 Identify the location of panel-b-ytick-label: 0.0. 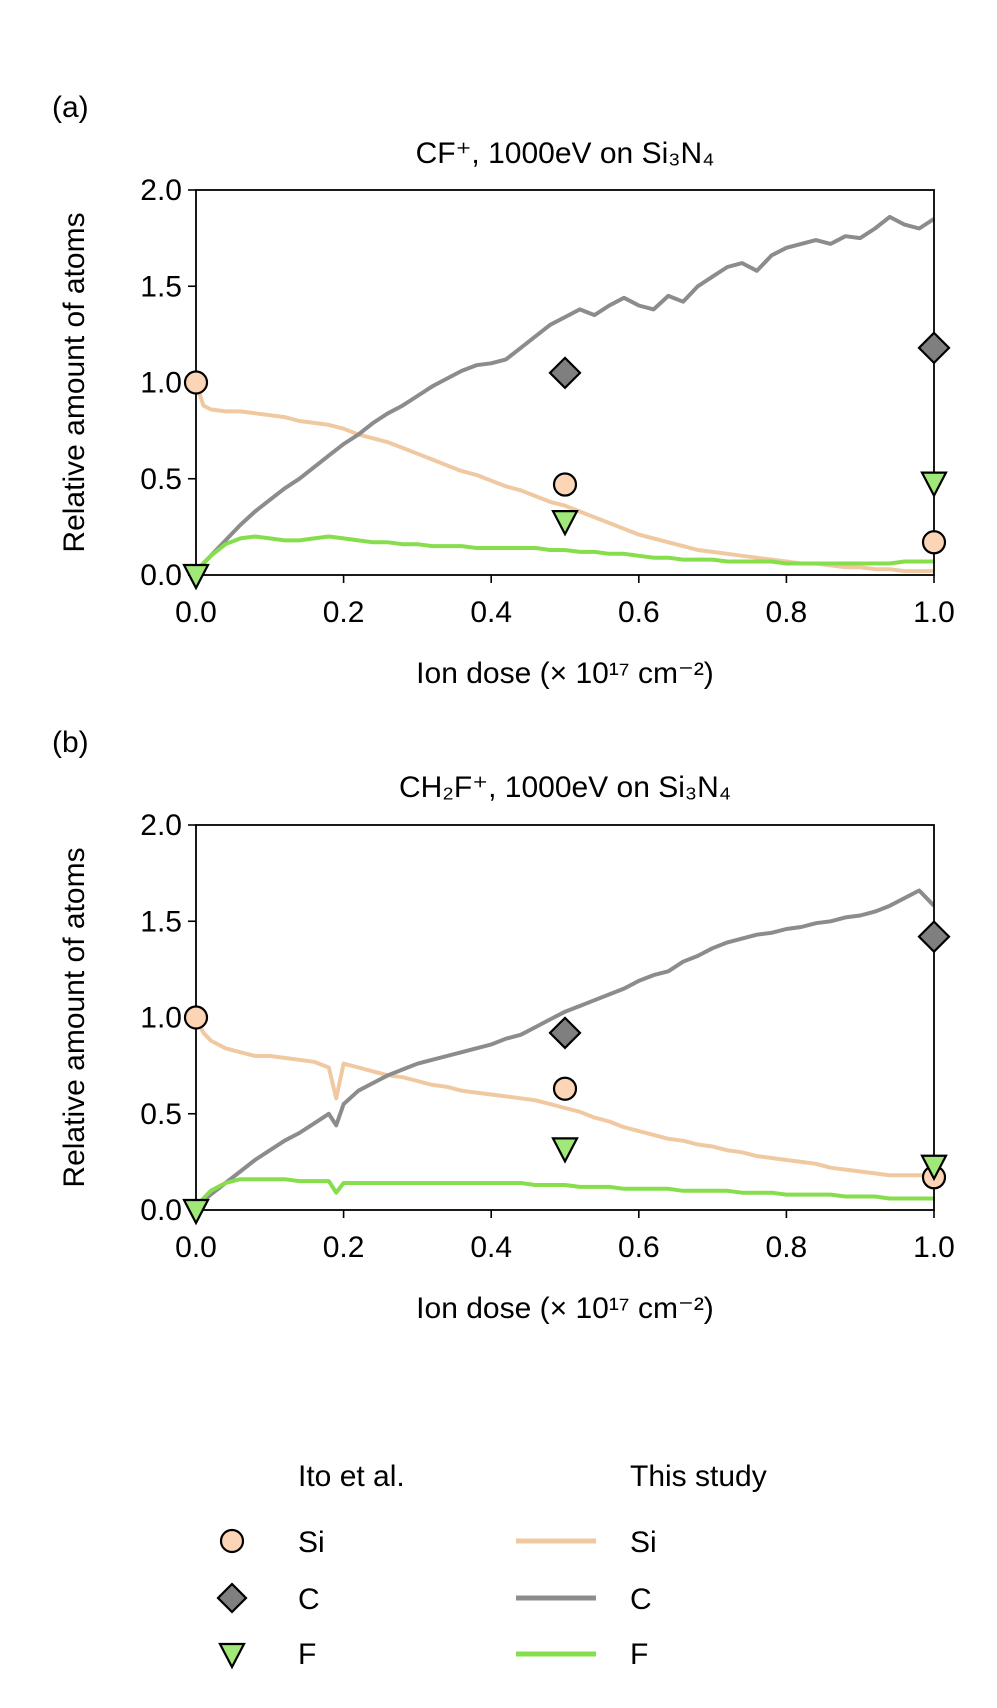
(161, 1210).